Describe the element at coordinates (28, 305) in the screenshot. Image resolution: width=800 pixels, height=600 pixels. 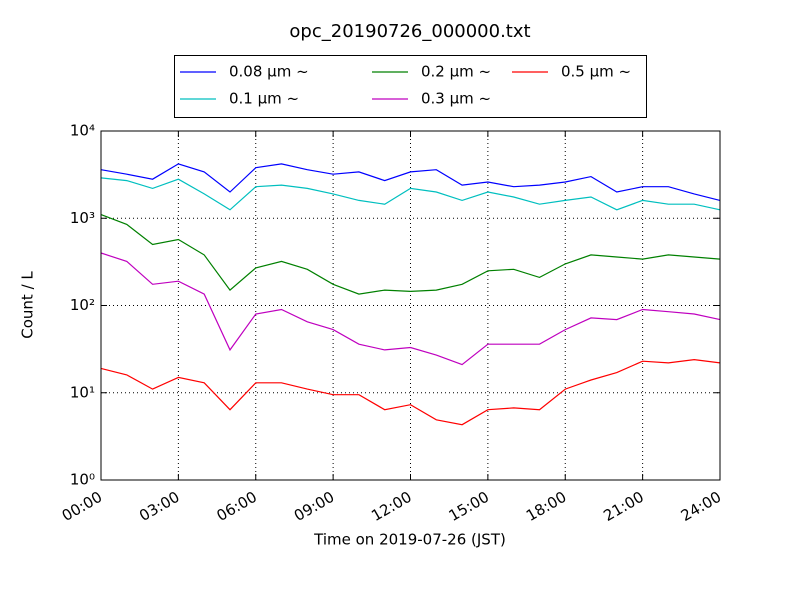
I see `y-axis-label: Count / L` at that location.